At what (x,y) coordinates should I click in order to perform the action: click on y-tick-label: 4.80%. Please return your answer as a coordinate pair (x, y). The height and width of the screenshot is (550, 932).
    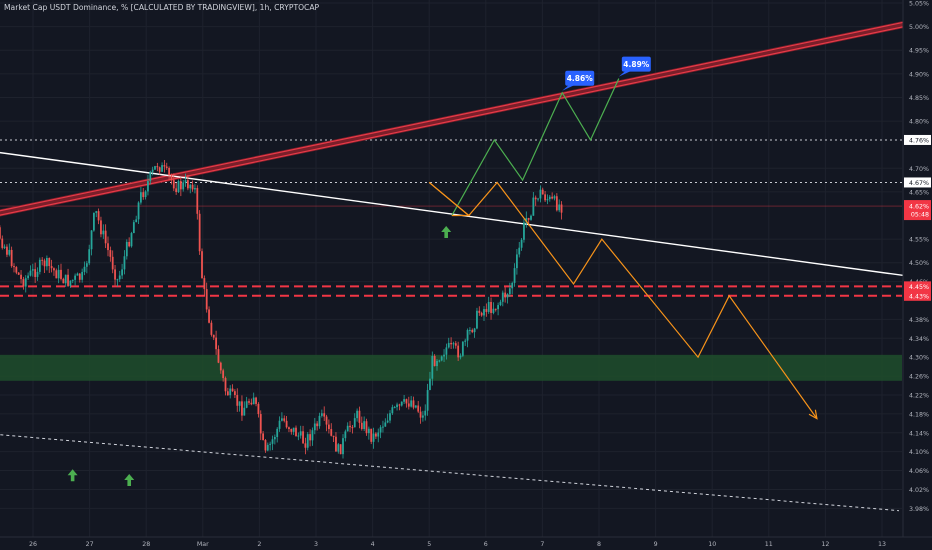
    Looking at the image, I should click on (919, 122).